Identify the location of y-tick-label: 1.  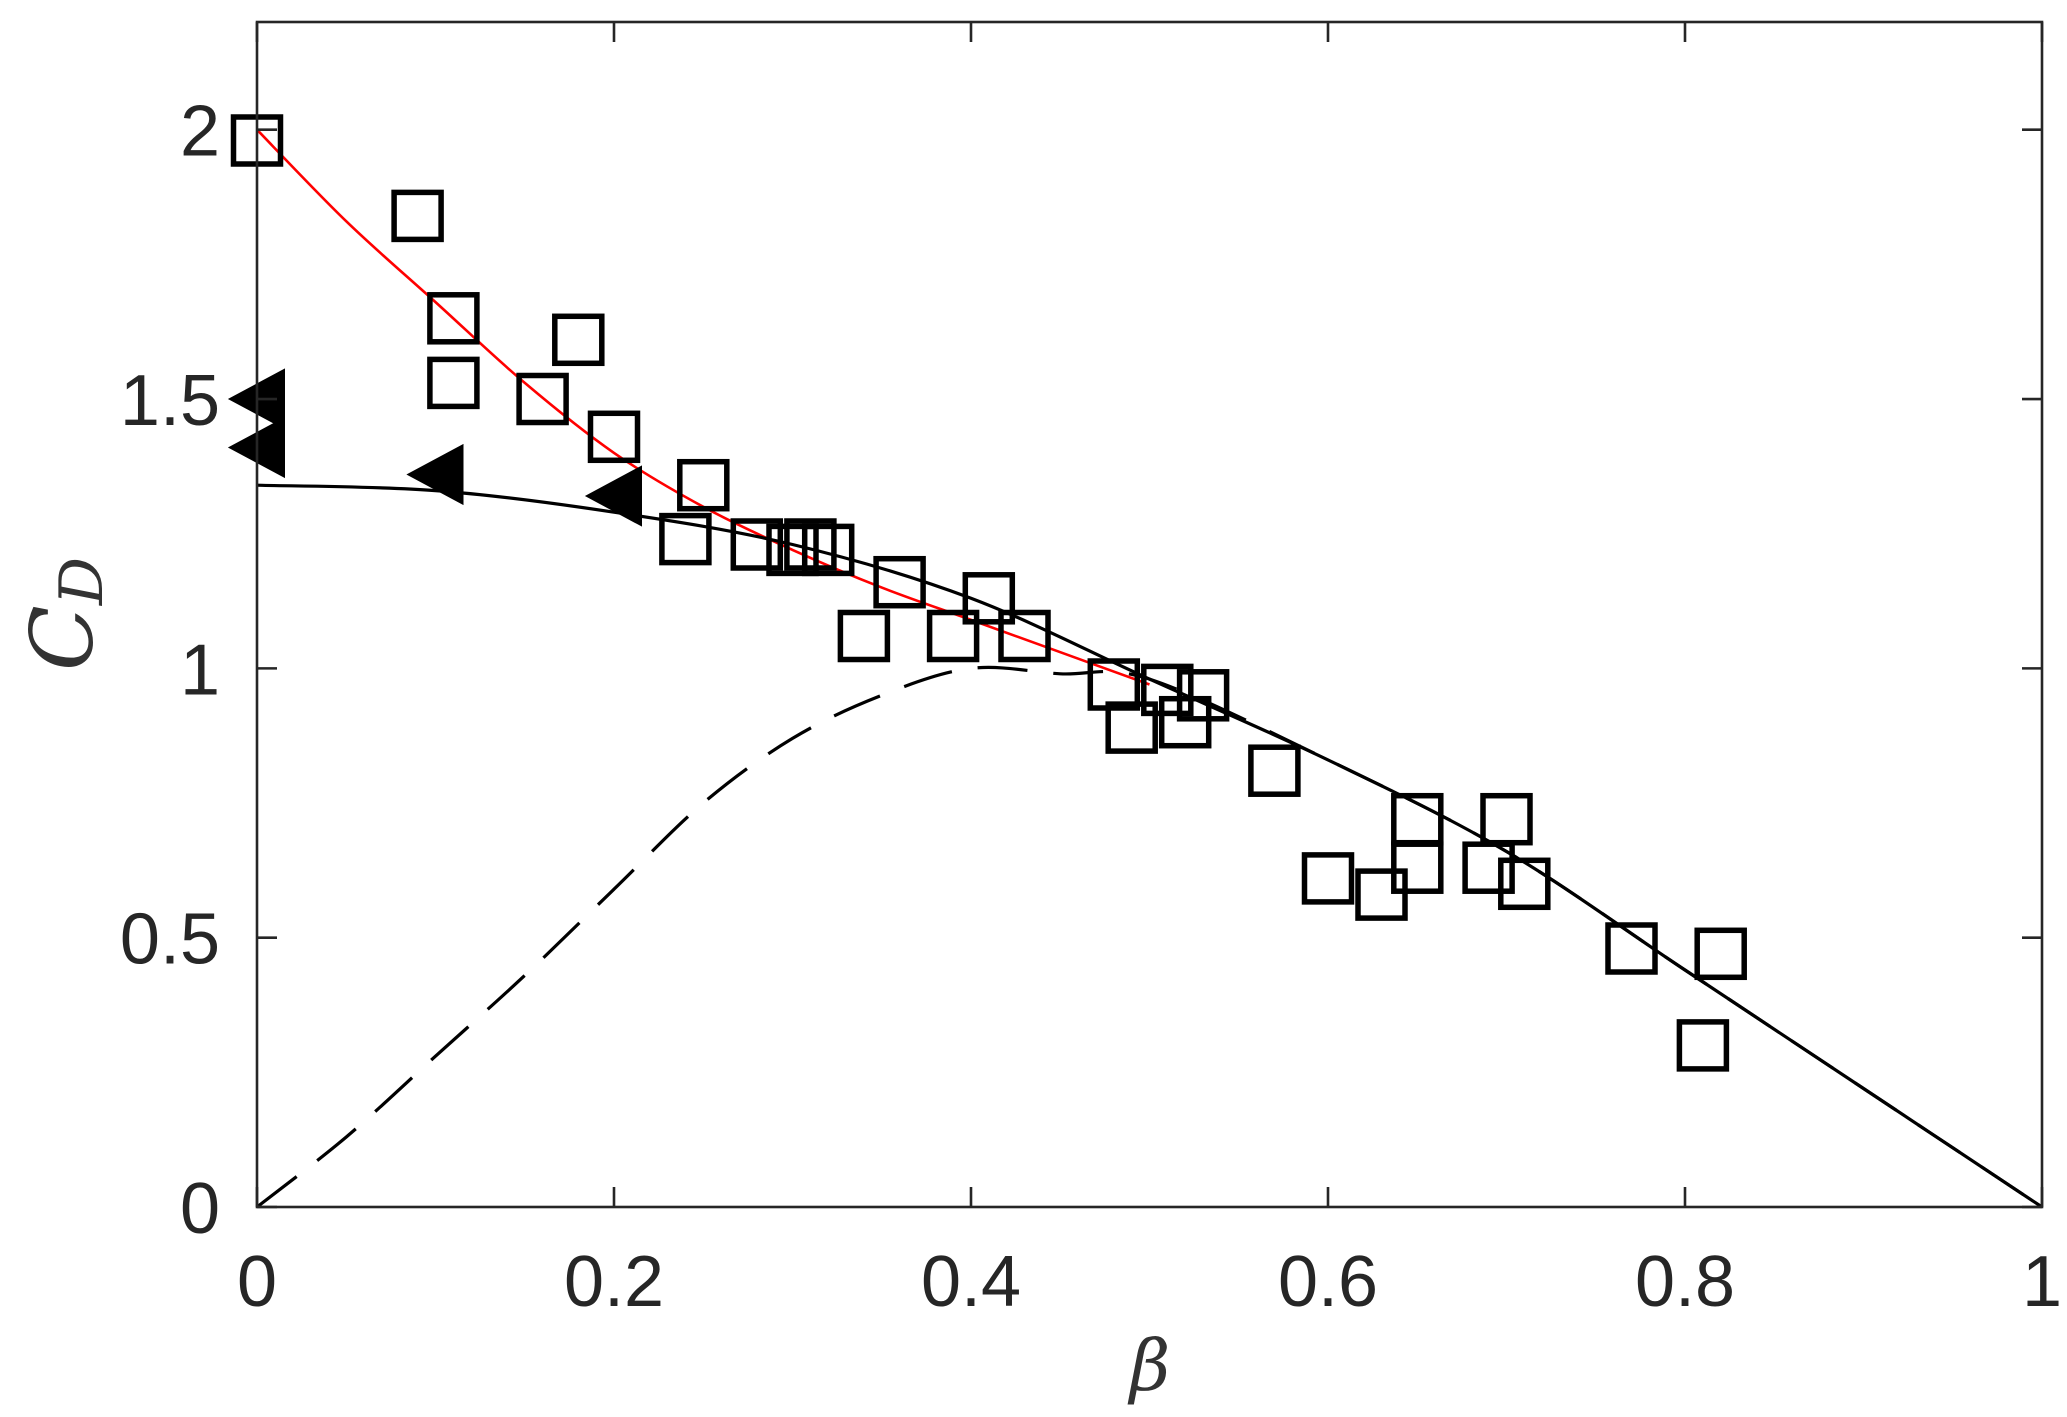
(200, 670).